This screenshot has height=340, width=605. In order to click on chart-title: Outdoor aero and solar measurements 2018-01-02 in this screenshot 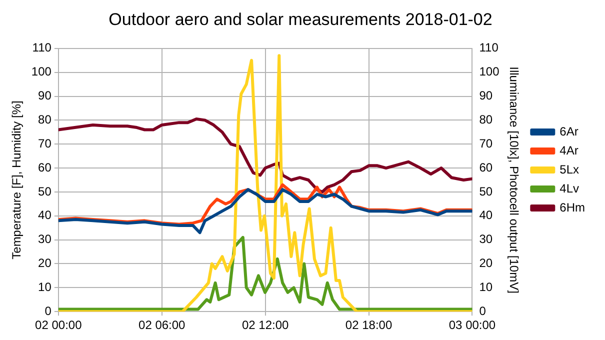, I will do `click(300, 19)`.